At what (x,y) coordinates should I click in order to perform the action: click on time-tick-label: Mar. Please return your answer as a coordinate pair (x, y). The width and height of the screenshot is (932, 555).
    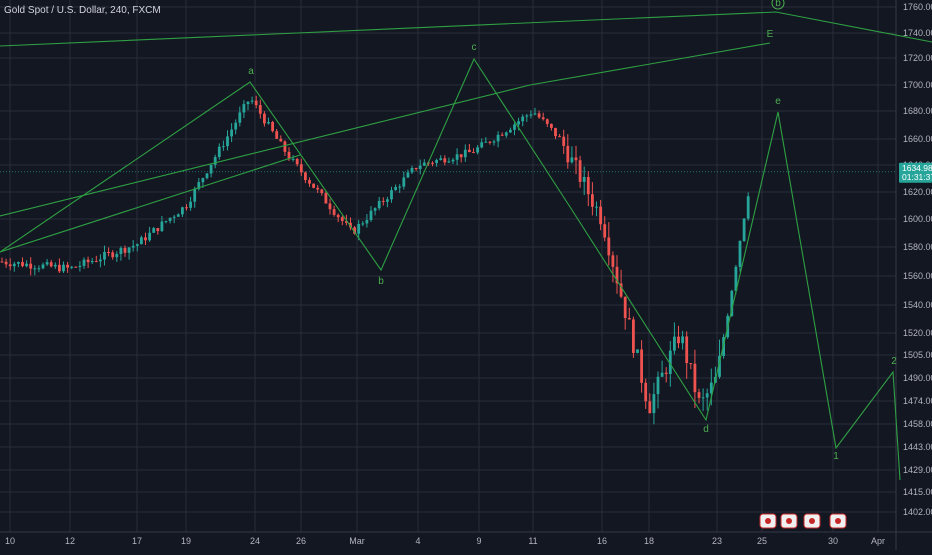
    Looking at the image, I should click on (357, 541).